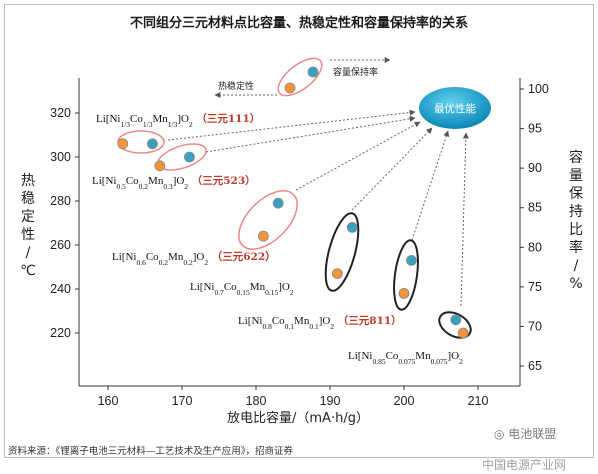  I want to click on x-tick-label-210: 210, so click(478, 401).